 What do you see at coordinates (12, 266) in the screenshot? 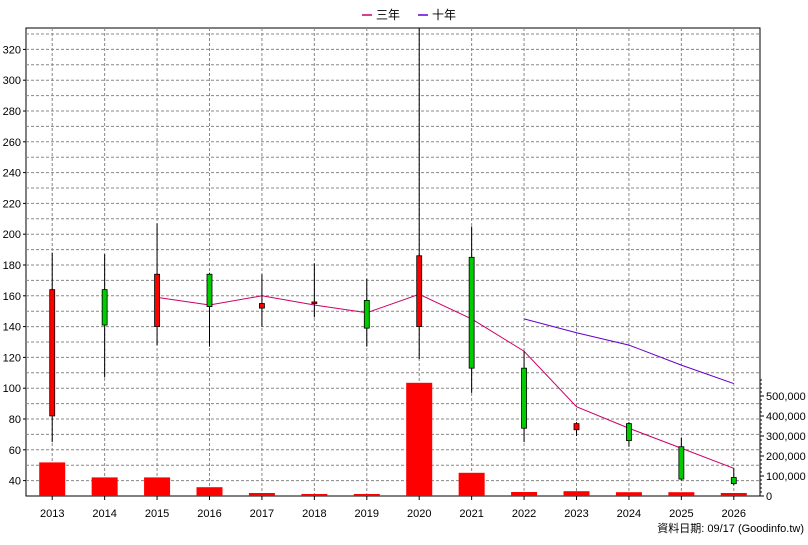
I see `price-tick-label: 180` at bounding box center [12, 266].